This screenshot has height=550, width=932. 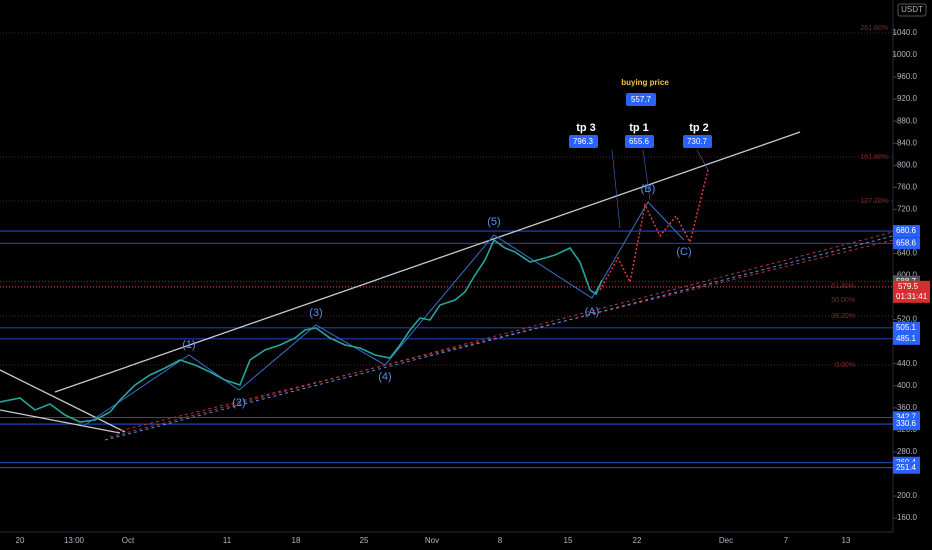 What do you see at coordinates (74, 540) in the screenshot?
I see `time-label: 13:00` at bounding box center [74, 540].